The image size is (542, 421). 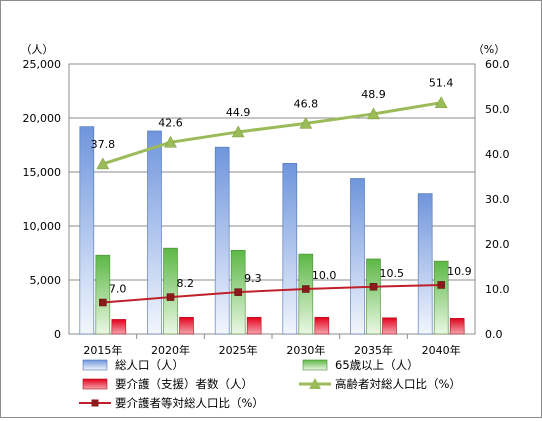 What do you see at coordinates (170, 122) in the screenshot?
I see `data-label: 42.6` at bounding box center [170, 122].